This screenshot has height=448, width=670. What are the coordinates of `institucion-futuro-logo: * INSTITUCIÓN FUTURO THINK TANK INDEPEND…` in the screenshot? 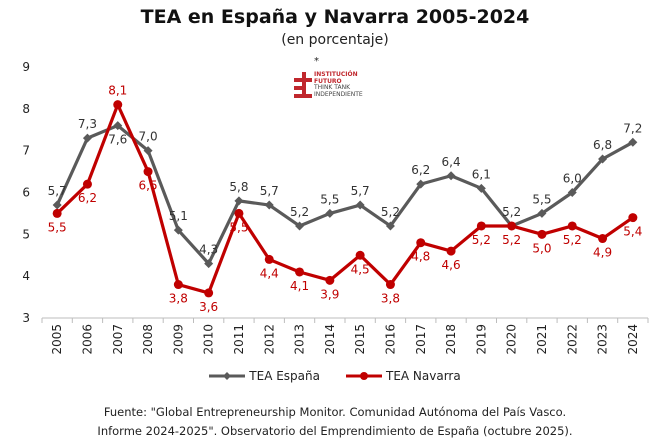 It's located at (339, 80).